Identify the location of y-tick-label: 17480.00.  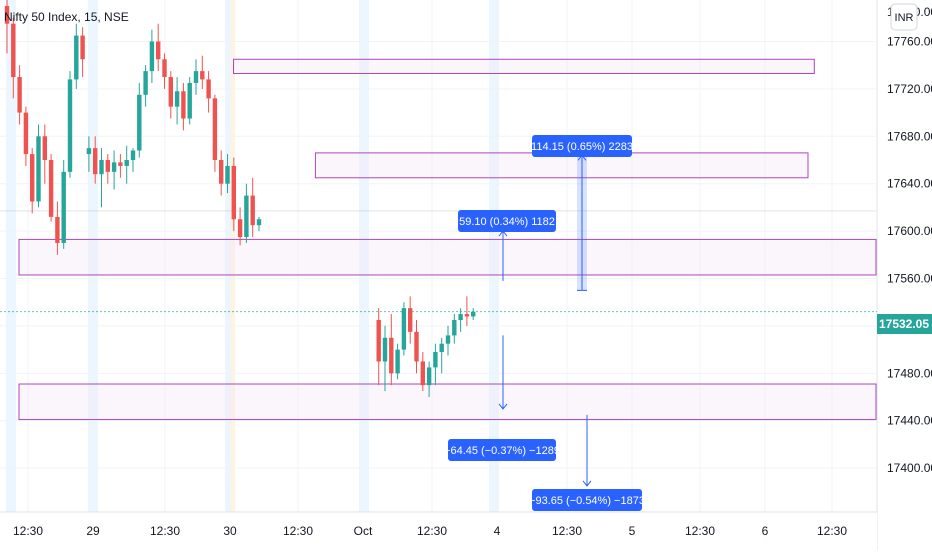
(909, 373).